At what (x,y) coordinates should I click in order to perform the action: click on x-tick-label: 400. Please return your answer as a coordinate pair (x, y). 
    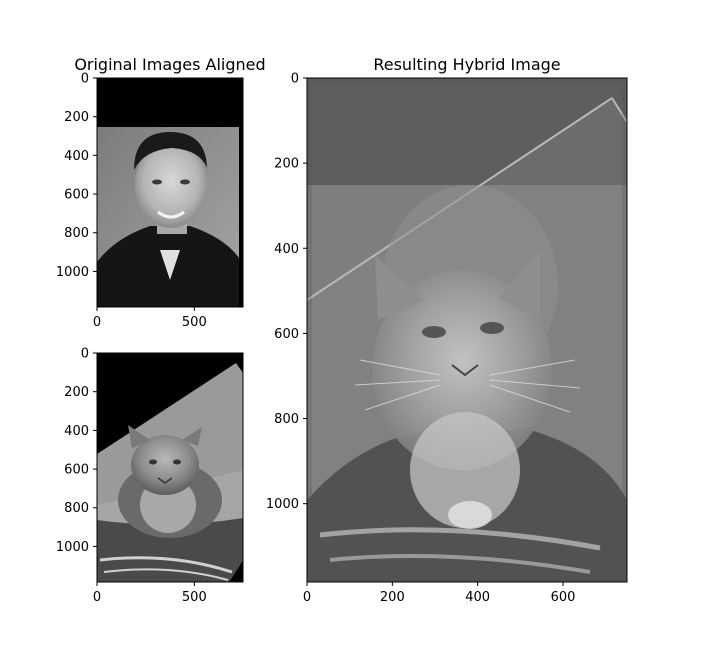
    Looking at the image, I should click on (477, 597).